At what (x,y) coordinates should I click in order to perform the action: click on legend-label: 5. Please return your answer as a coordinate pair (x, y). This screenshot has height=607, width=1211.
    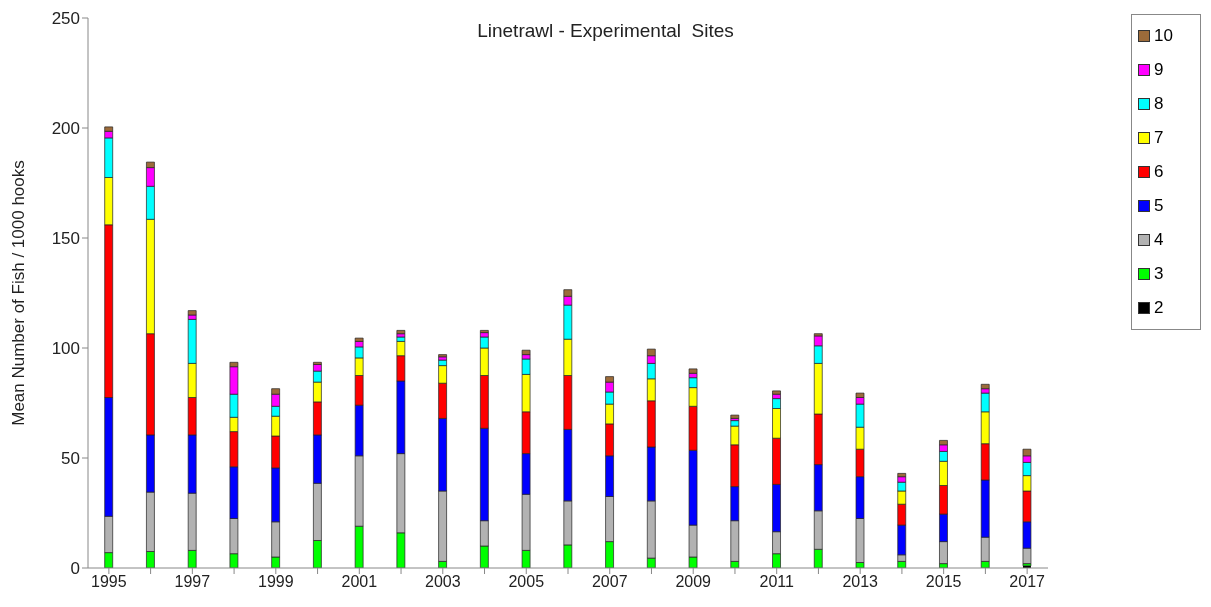
    Looking at the image, I should click on (1159, 206).